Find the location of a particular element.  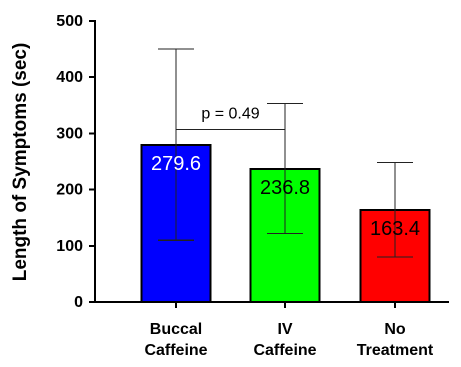

labels: 279.6 236.8 163.4 is located at coordinates (285, 196).